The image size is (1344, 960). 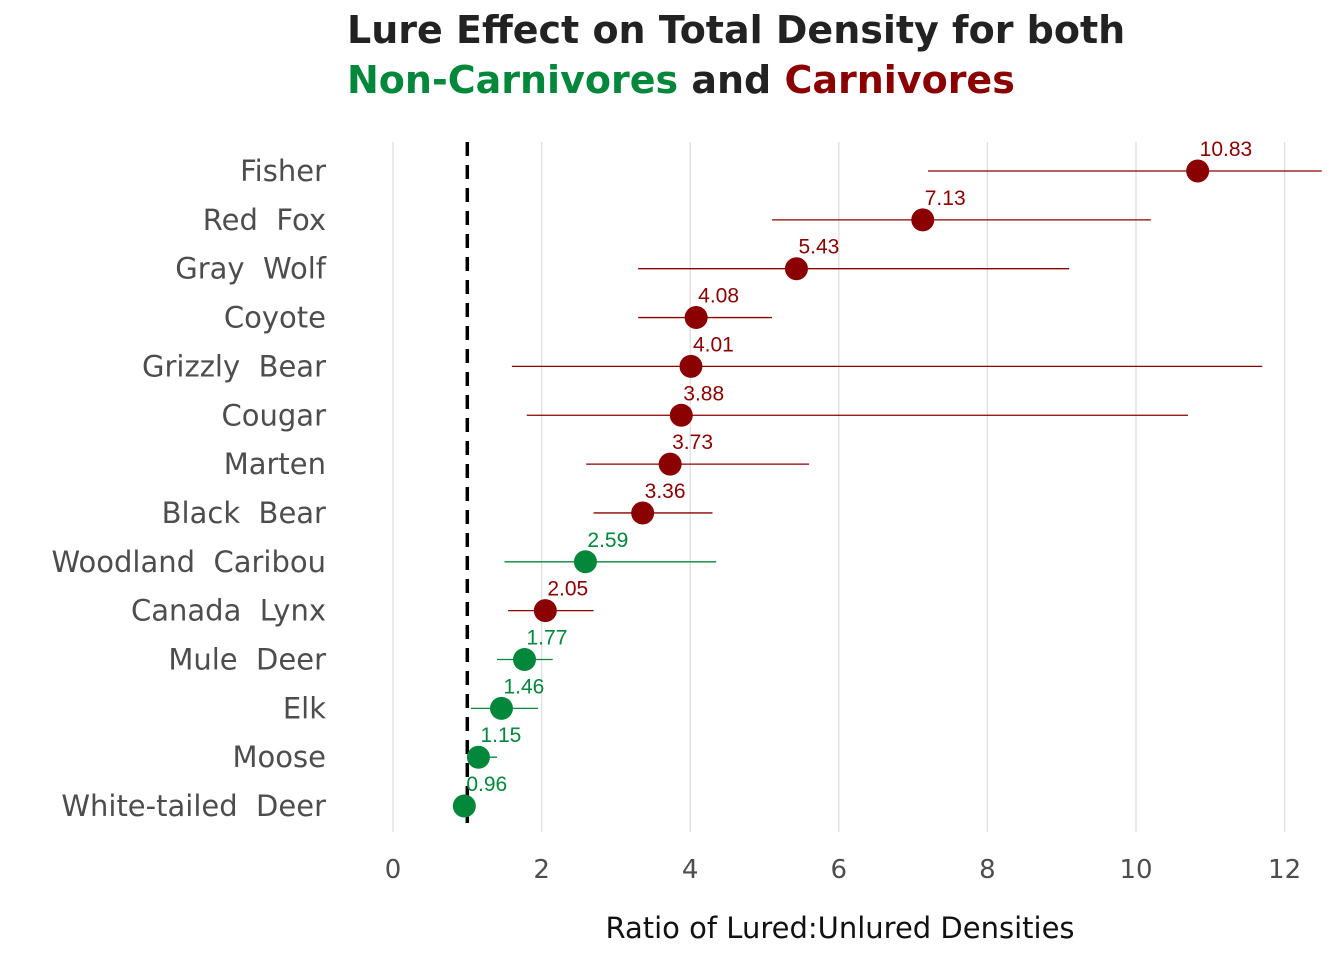 I want to click on value-label-marten: 3.73, so click(x=692, y=442).